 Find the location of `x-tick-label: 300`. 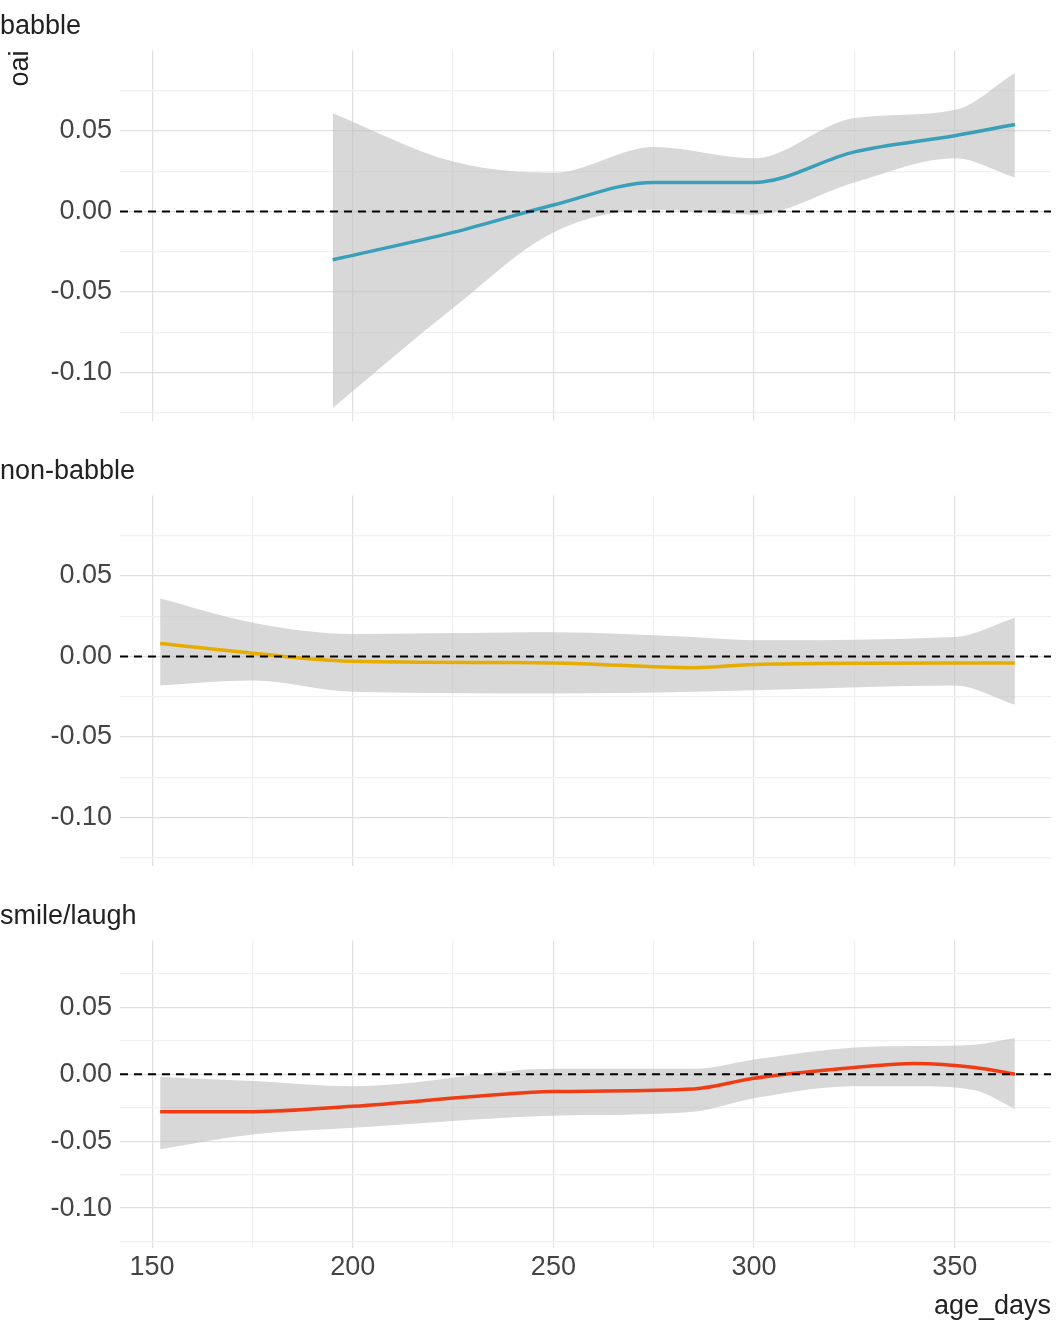

x-tick-label: 300 is located at coordinates (754, 1265).